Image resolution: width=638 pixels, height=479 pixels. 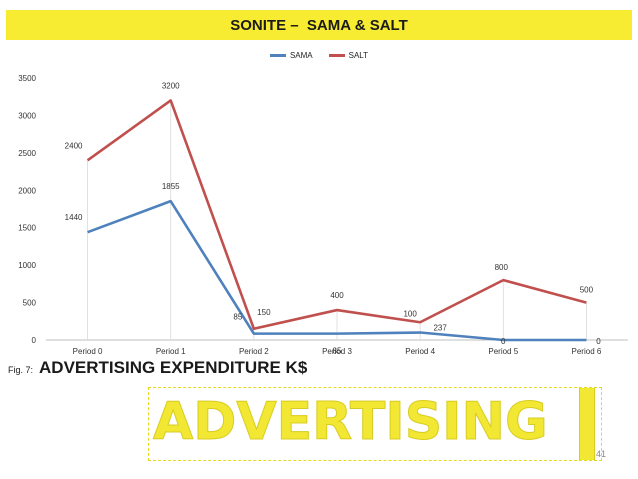 I want to click on y-tick-label: 2000, so click(x=27, y=190).